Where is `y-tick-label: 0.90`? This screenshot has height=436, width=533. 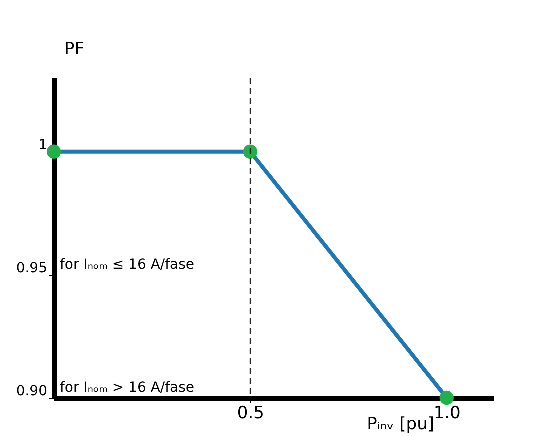
y-tick-label: 0.90 is located at coordinates (32, 392).